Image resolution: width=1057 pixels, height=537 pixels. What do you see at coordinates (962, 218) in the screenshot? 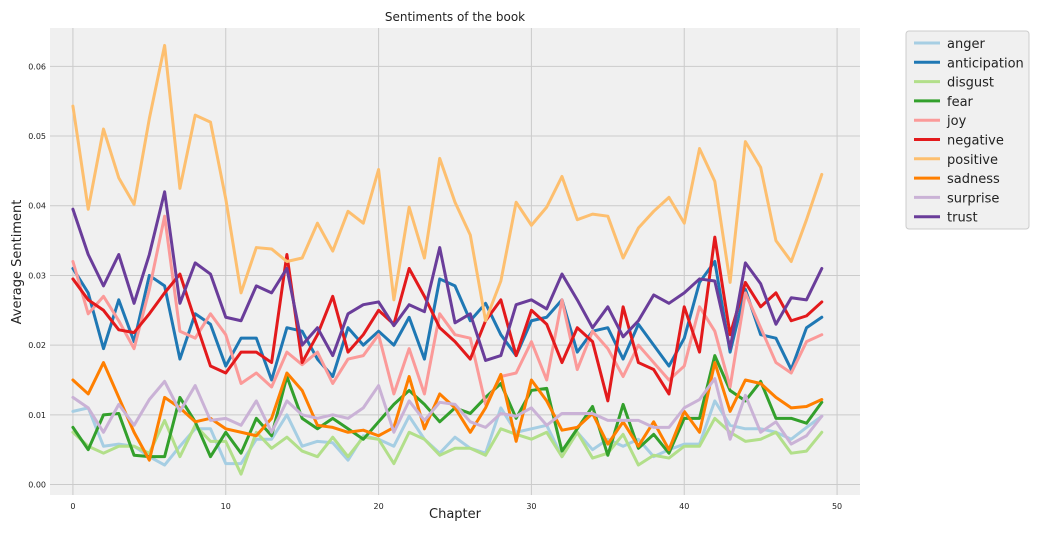
I see `legend-label-trust: trust` at bounding box center [962, 218].